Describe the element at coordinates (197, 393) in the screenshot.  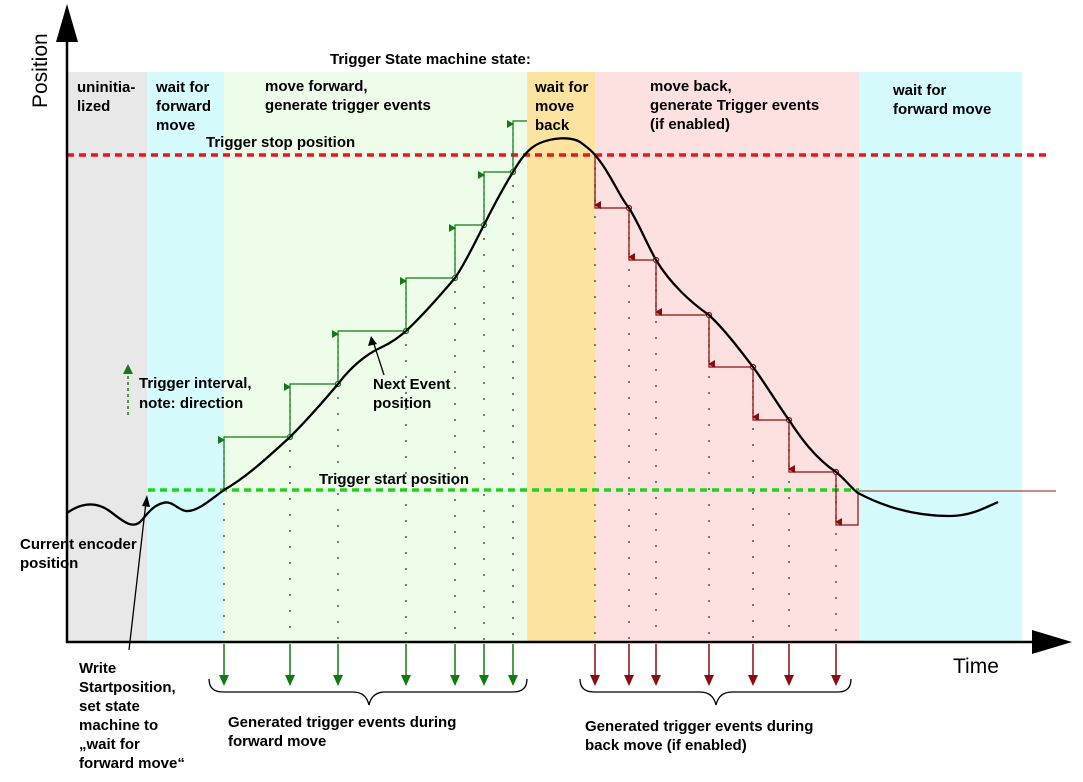
I see `interval-note-text: Trigger interval, note: direction` at that location.